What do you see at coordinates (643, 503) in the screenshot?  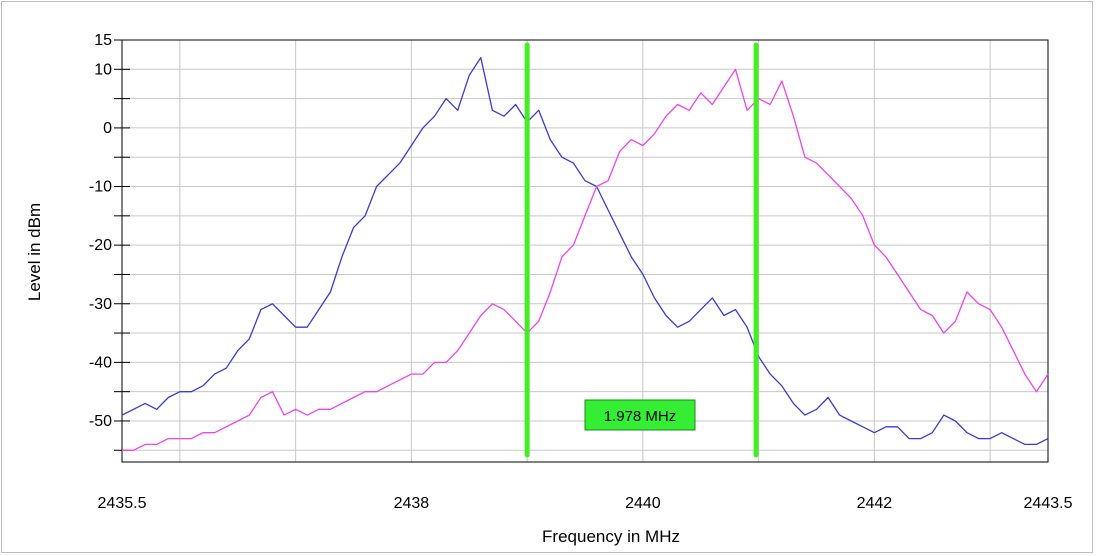 I see `x-tick-label: 2440` at bounding box center [643, 503].